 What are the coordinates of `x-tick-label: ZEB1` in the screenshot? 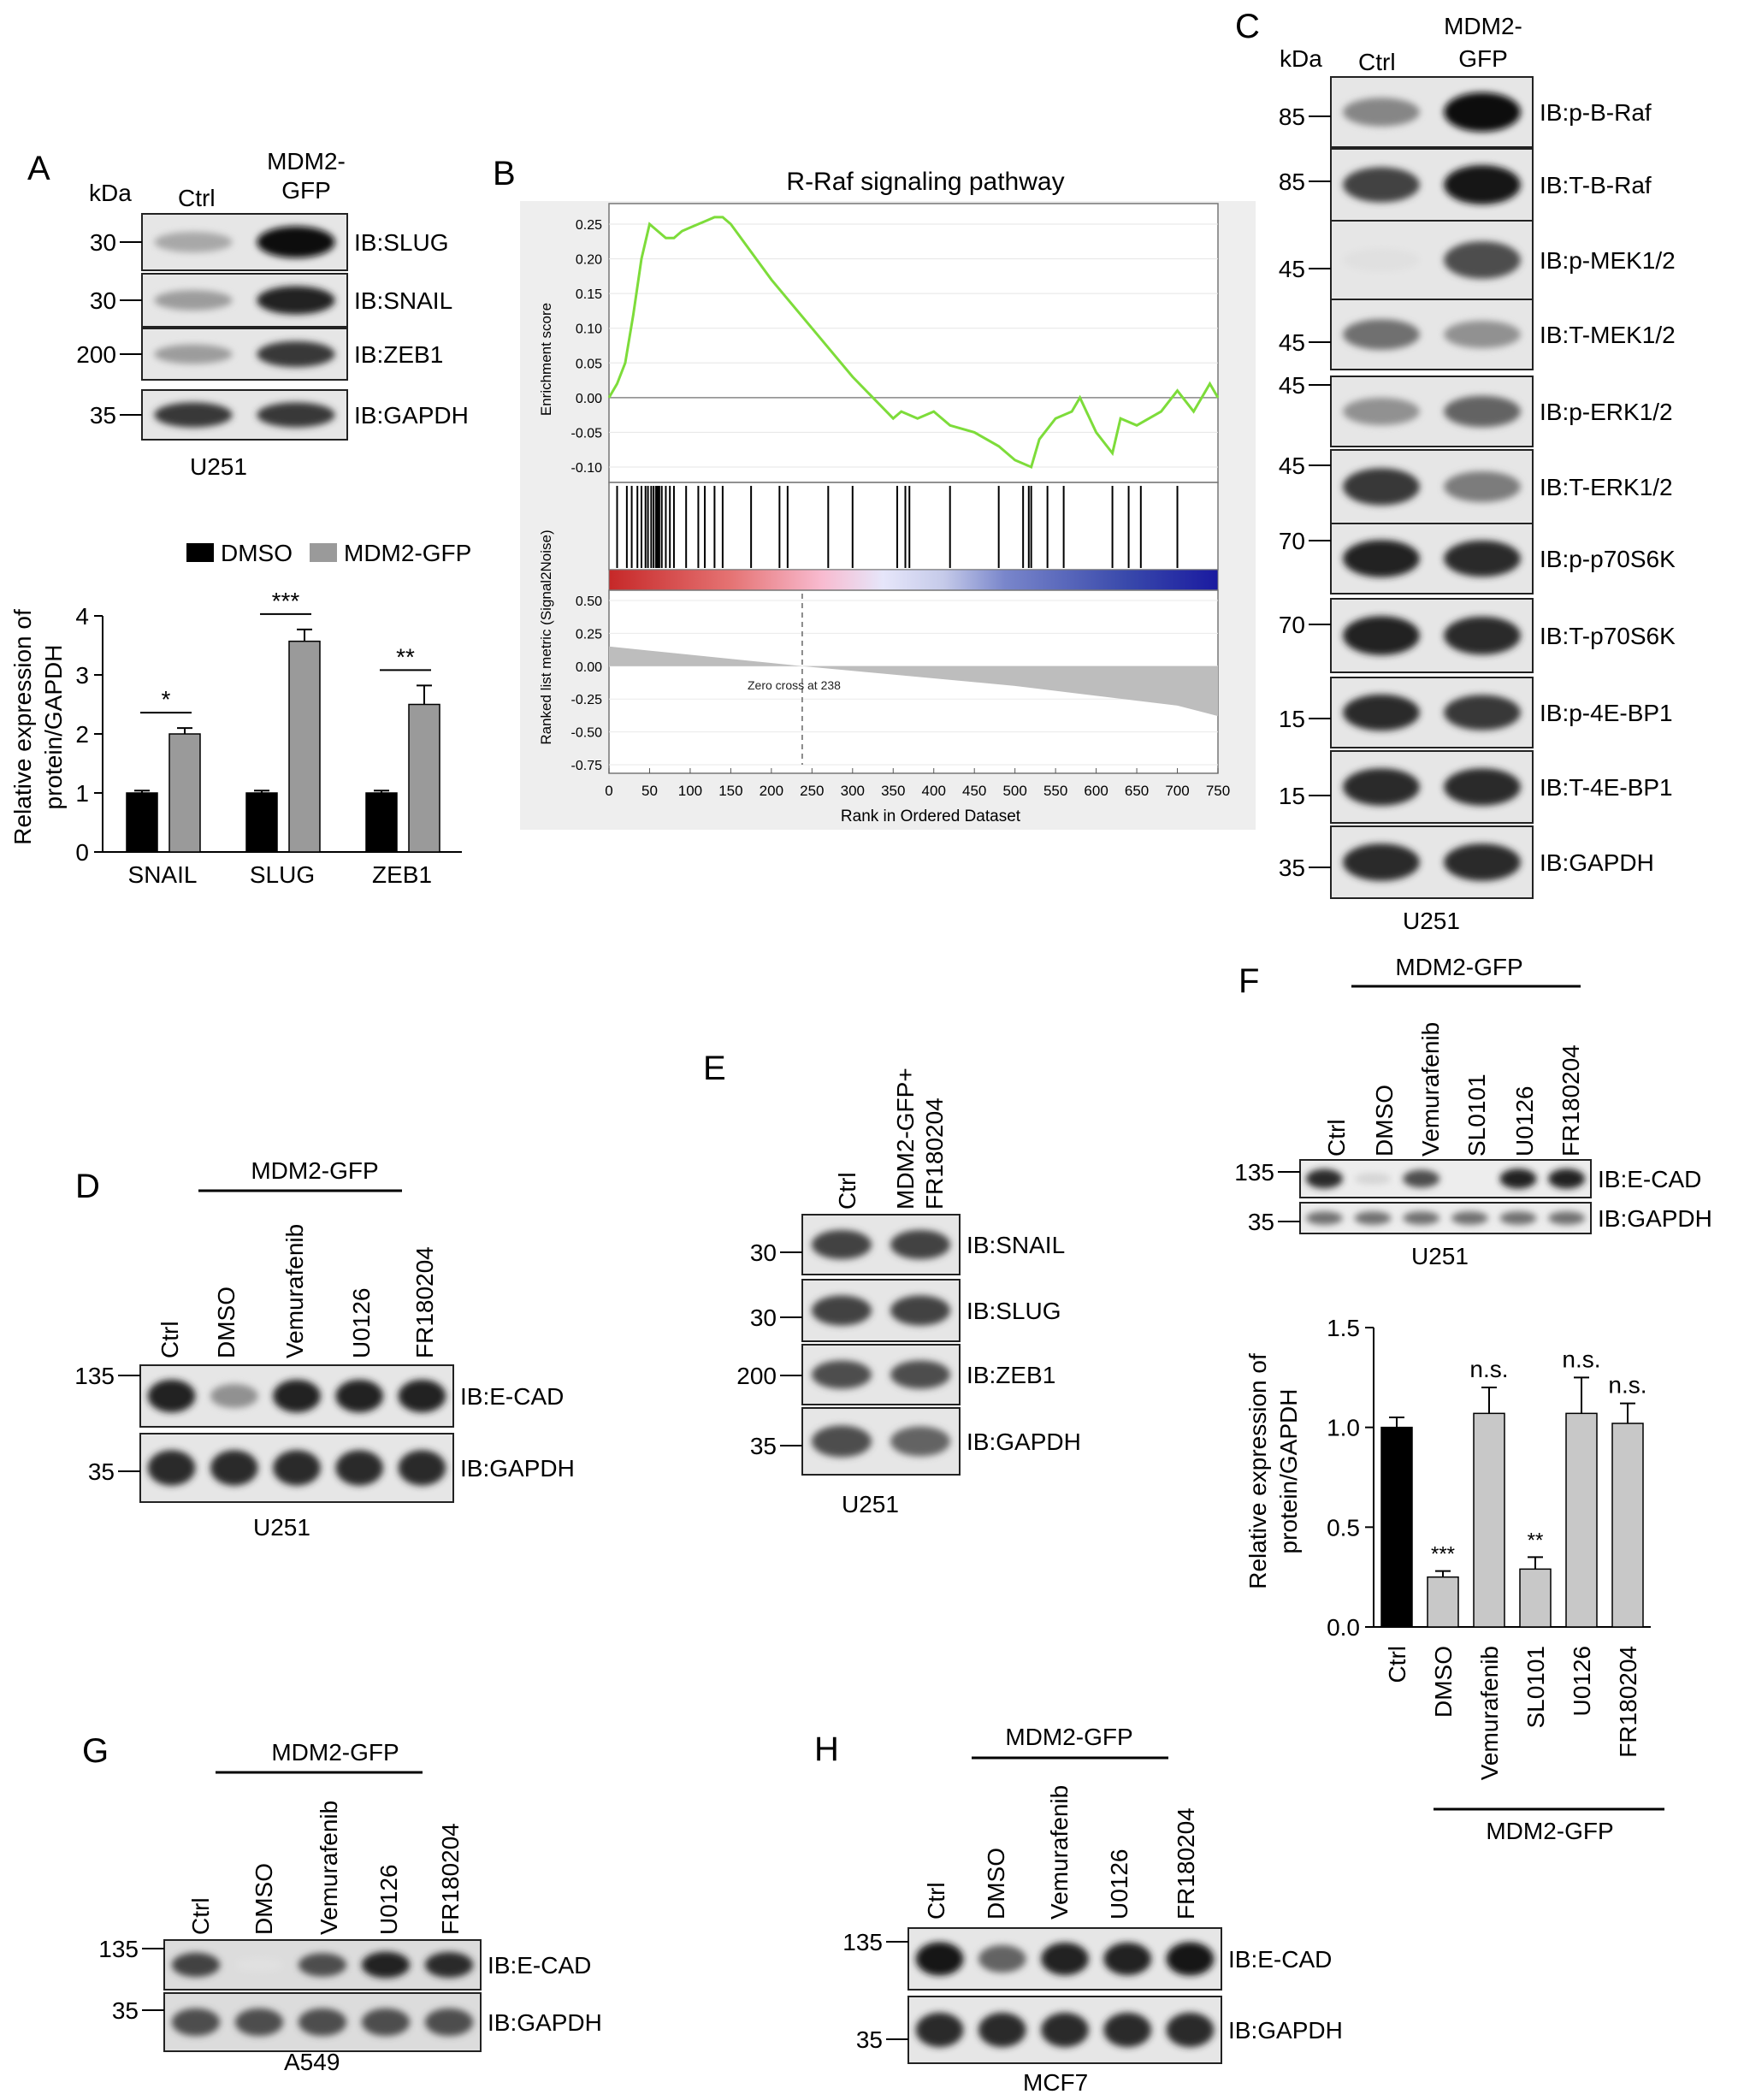 It's located at (402, 875).